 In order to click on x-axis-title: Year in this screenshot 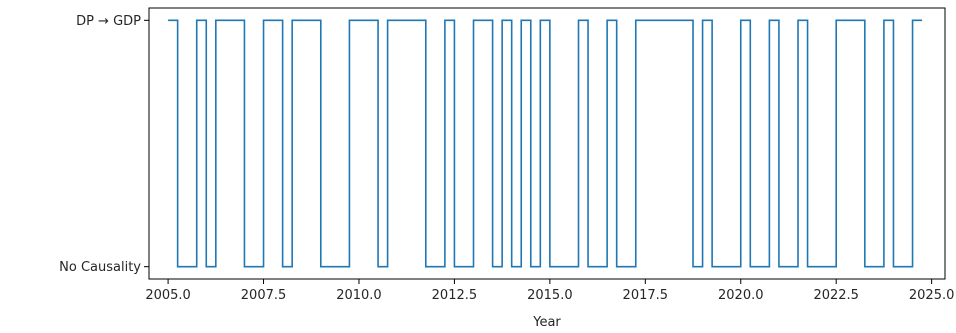, I will do `click(546, 322)`.